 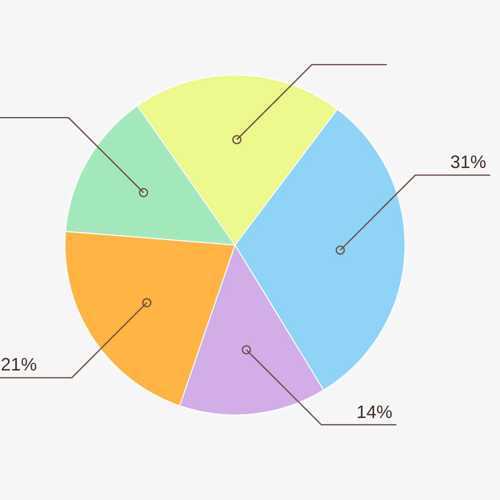 I want to click on data-label: 14%, so click(x=374, y=412).